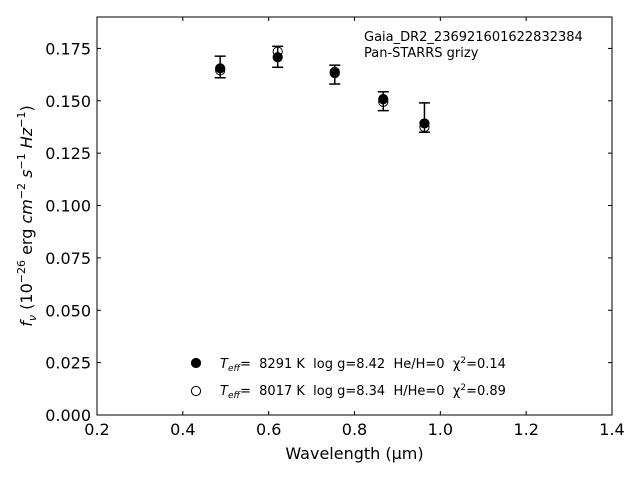 This screenshot has width=640, height=480. Describe the element at coordinates (68, 153) in the screenshot. I see `y-tick-label: 0.125` at that location.